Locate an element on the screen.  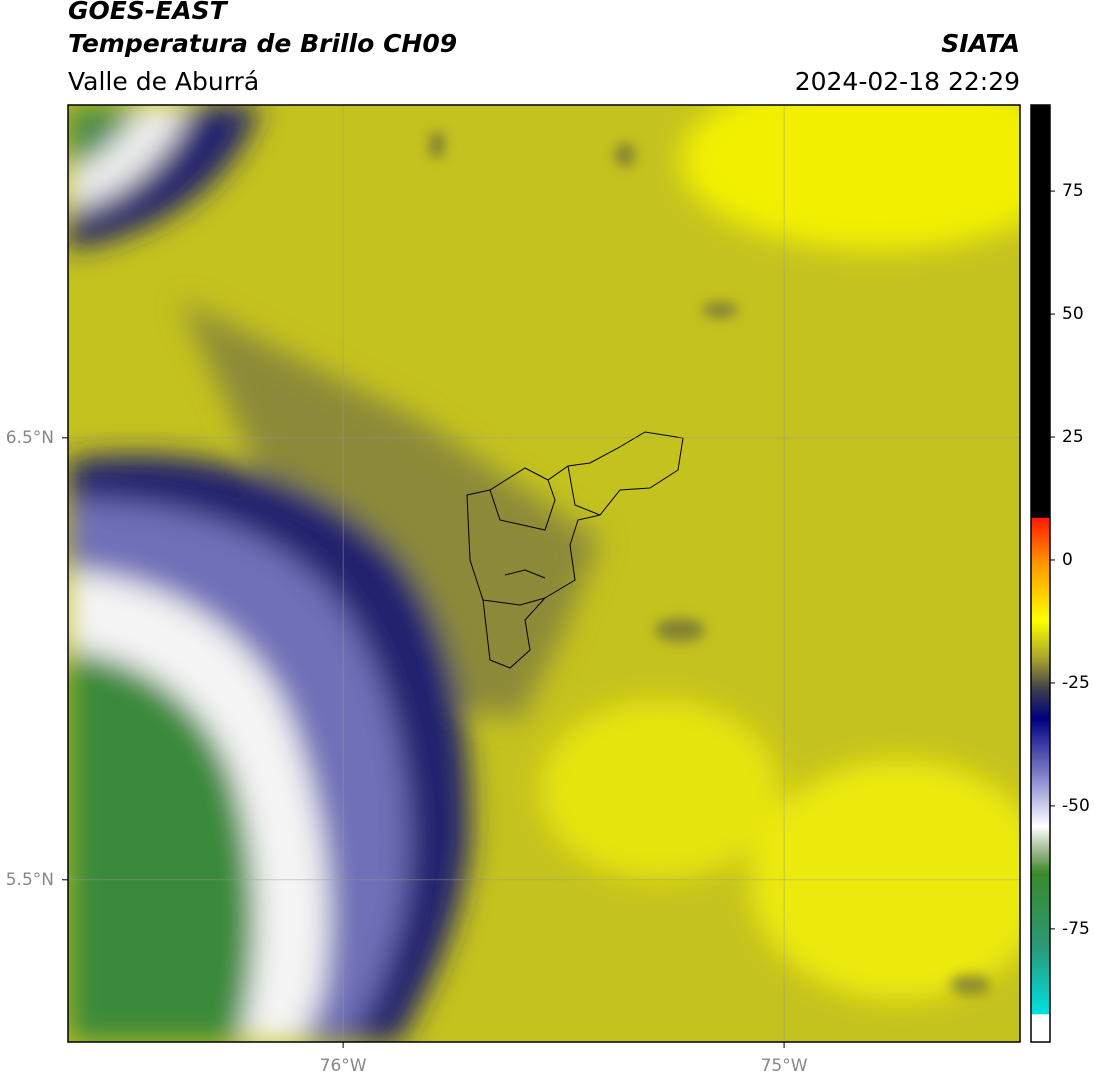
colorbar-tick-label: -75 is located at coordinates (1076, 929).